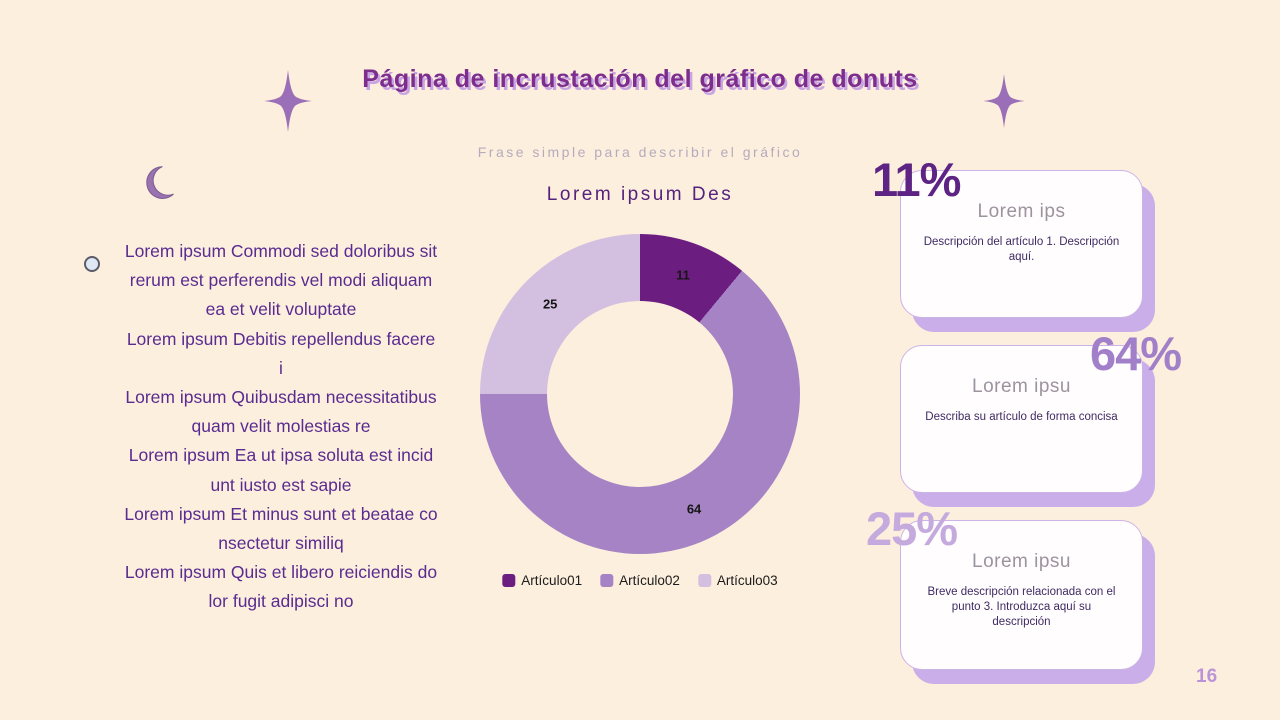 Image resolution: width=1280 pixels, height=720 pixels. I want to click on legend-item: Artículo02, so click(640, 580).